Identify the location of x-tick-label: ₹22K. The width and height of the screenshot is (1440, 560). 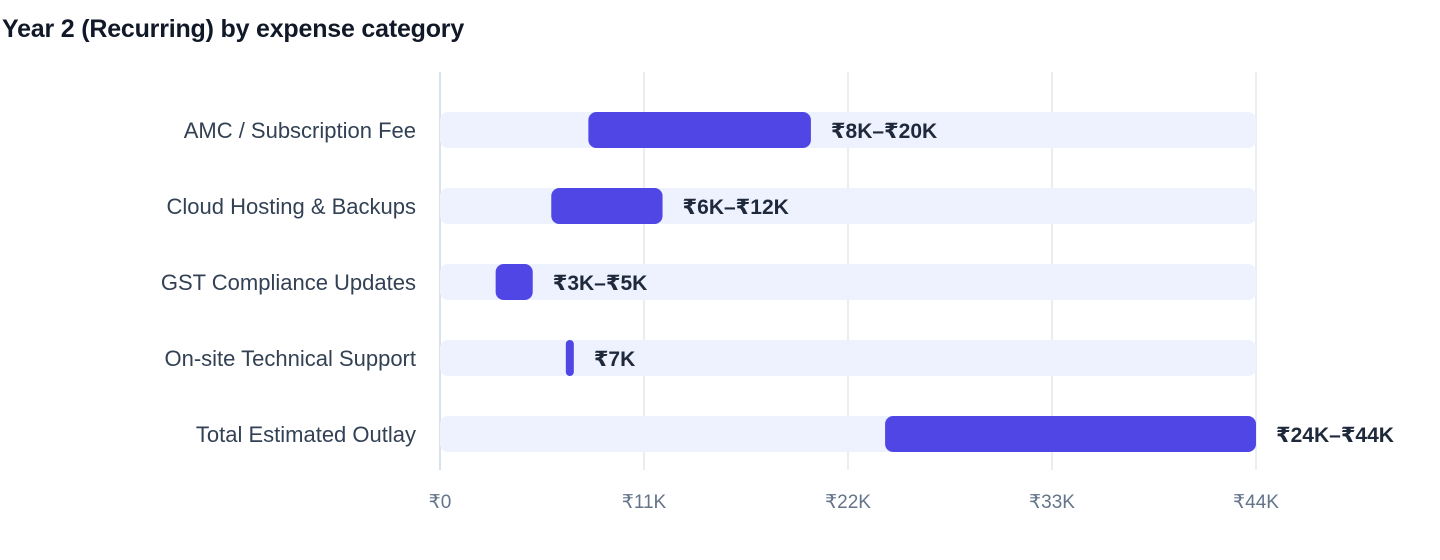
(848, 502).